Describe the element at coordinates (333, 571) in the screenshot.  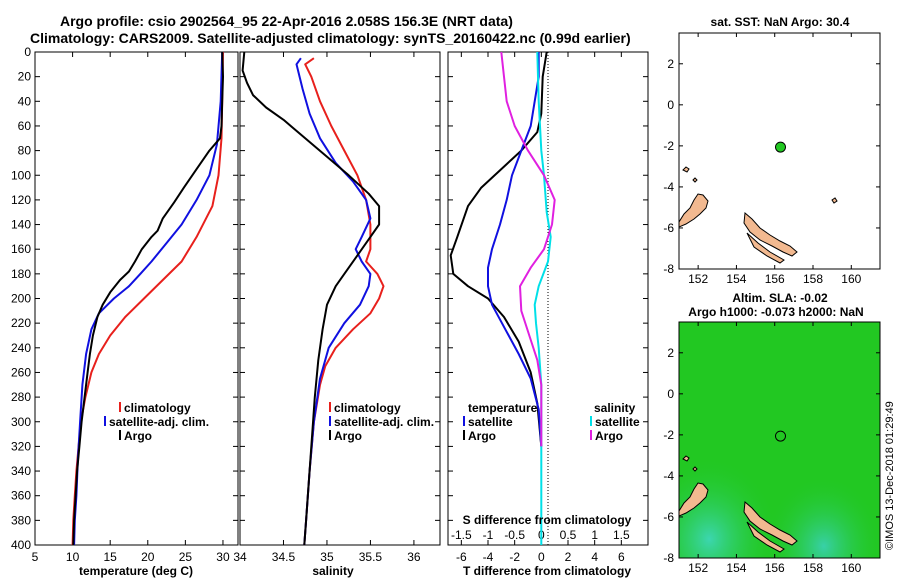
I see `salinity-axis-label: salinity` at that location.